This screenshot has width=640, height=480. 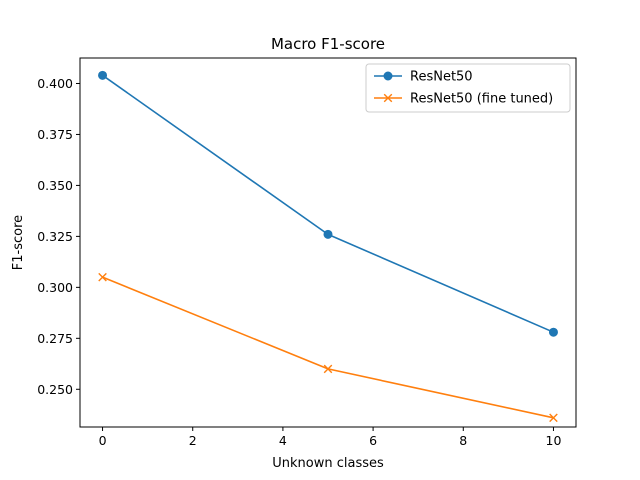 What do you see at coordinates (328, 463) in the screenshot?
I see `x-axis-label: Unknown classes` at bounding box center [328, 463].